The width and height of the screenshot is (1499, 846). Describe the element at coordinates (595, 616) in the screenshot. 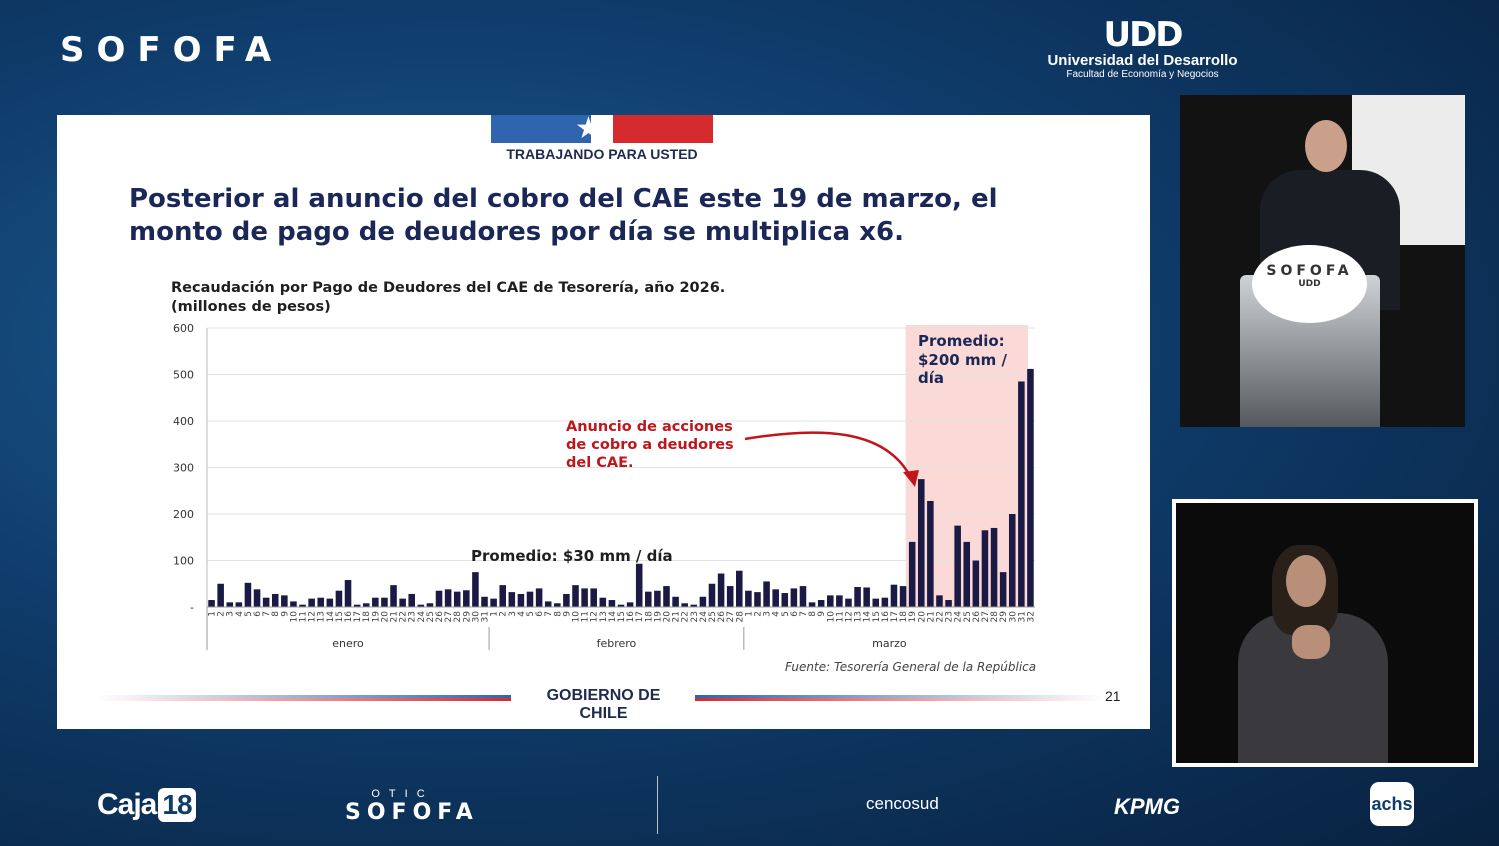

I see `x-tick-label: 12` at that location.